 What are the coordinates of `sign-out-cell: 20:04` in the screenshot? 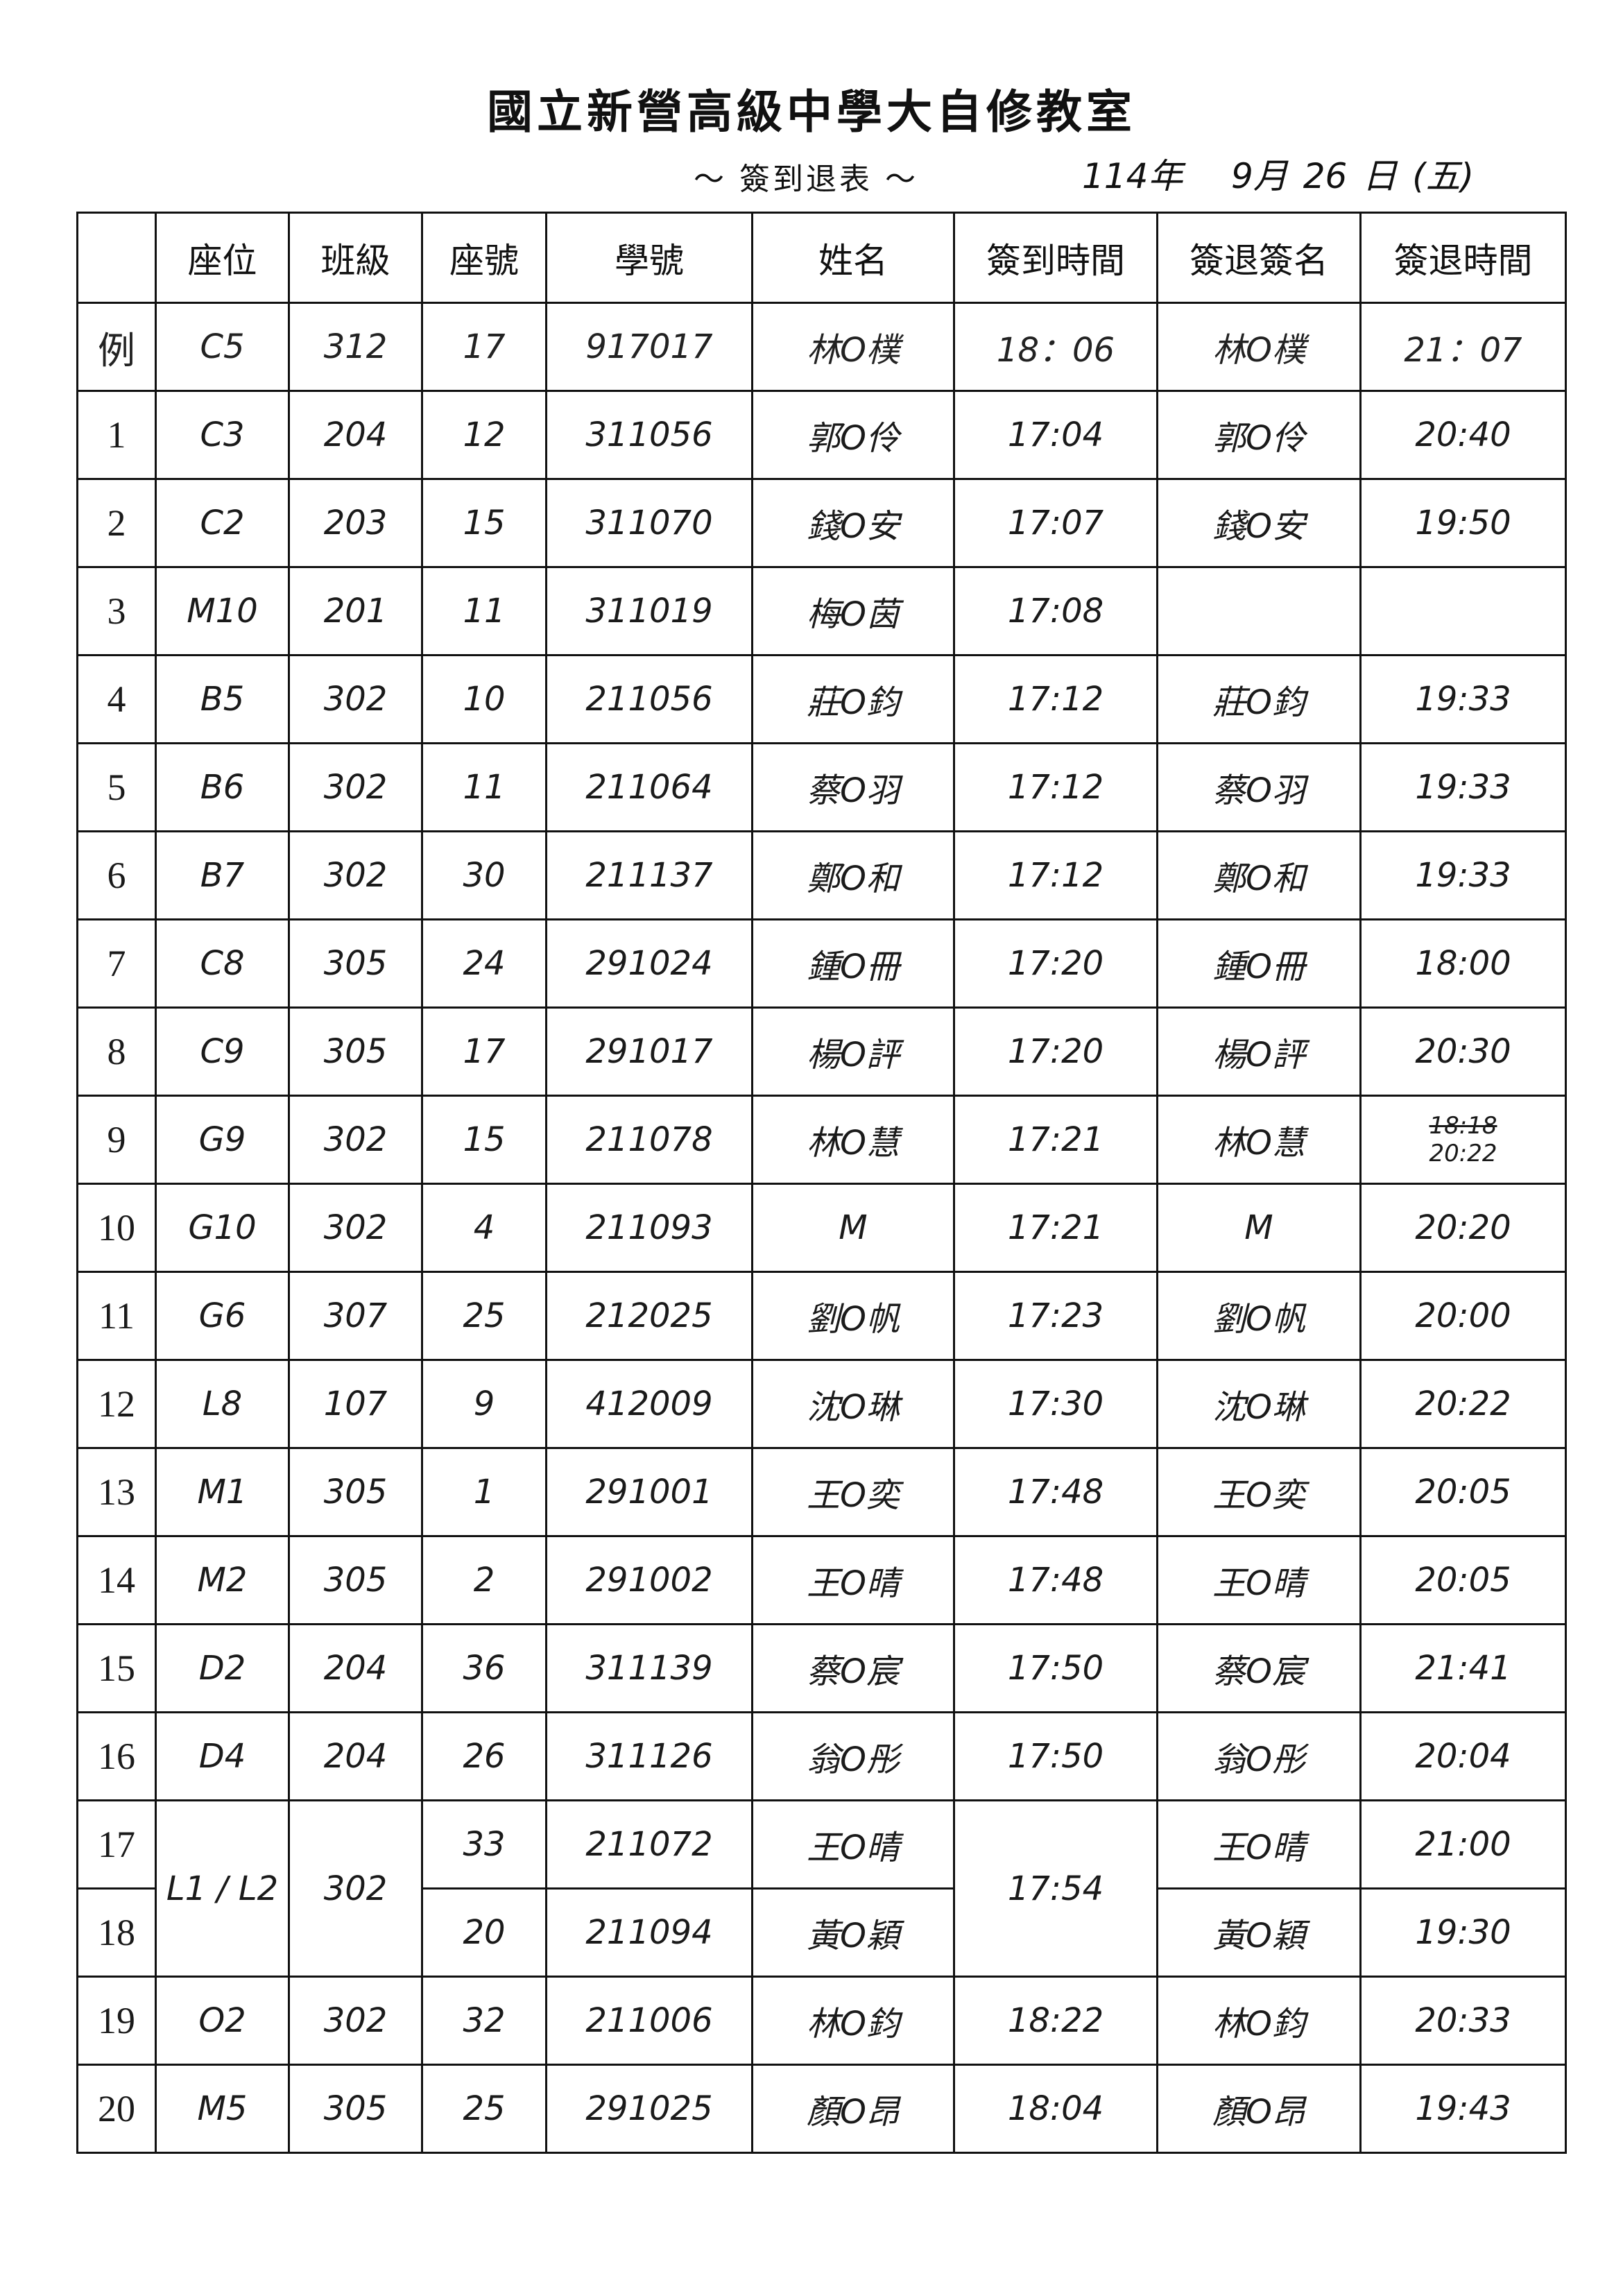 It's located at (1463, 1756).